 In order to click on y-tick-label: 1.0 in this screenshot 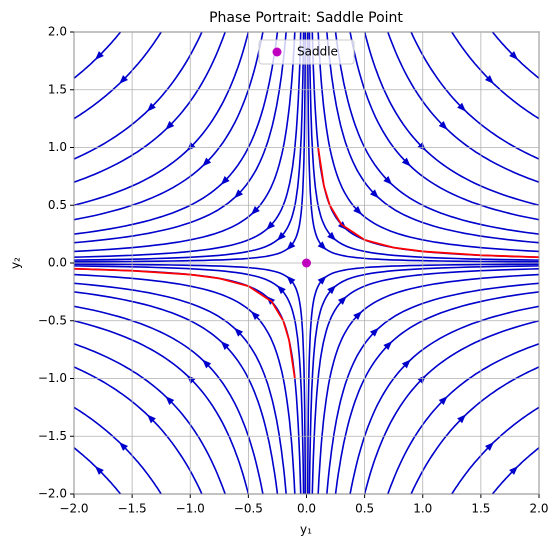, I will do `click(57, 147)`.